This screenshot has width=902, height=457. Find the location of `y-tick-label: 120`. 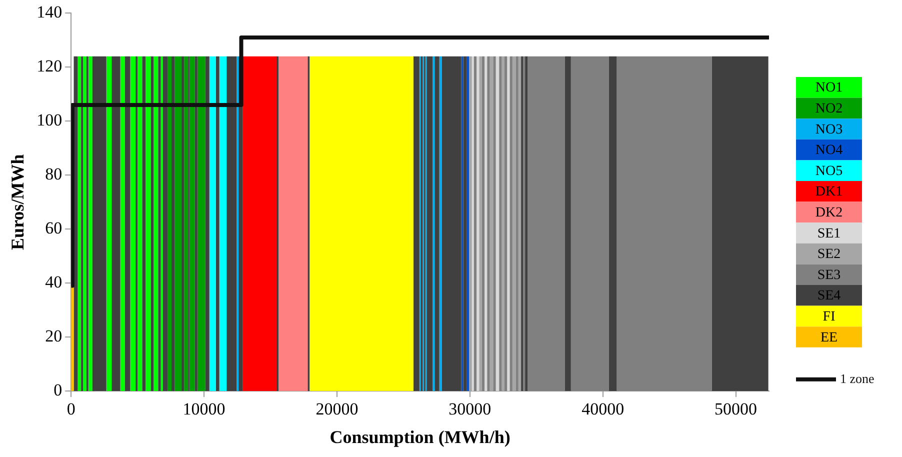

y-tick-label: 120 is located at coordinates (49, 66).